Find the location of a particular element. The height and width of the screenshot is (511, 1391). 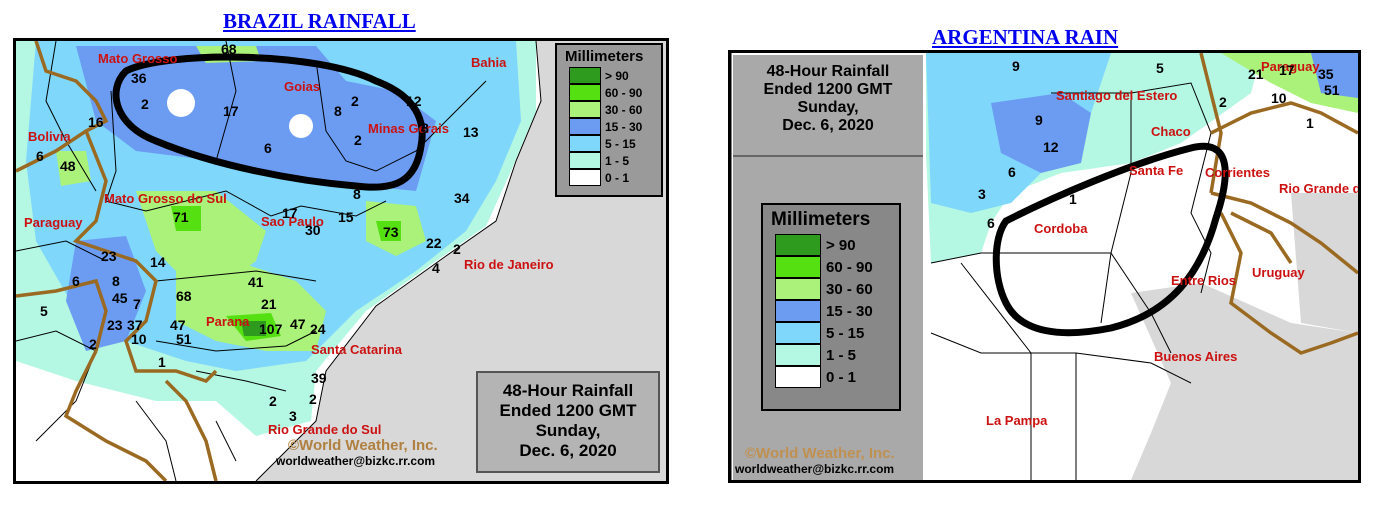

rain-value: 12 is located at coordinates (1051, 147).